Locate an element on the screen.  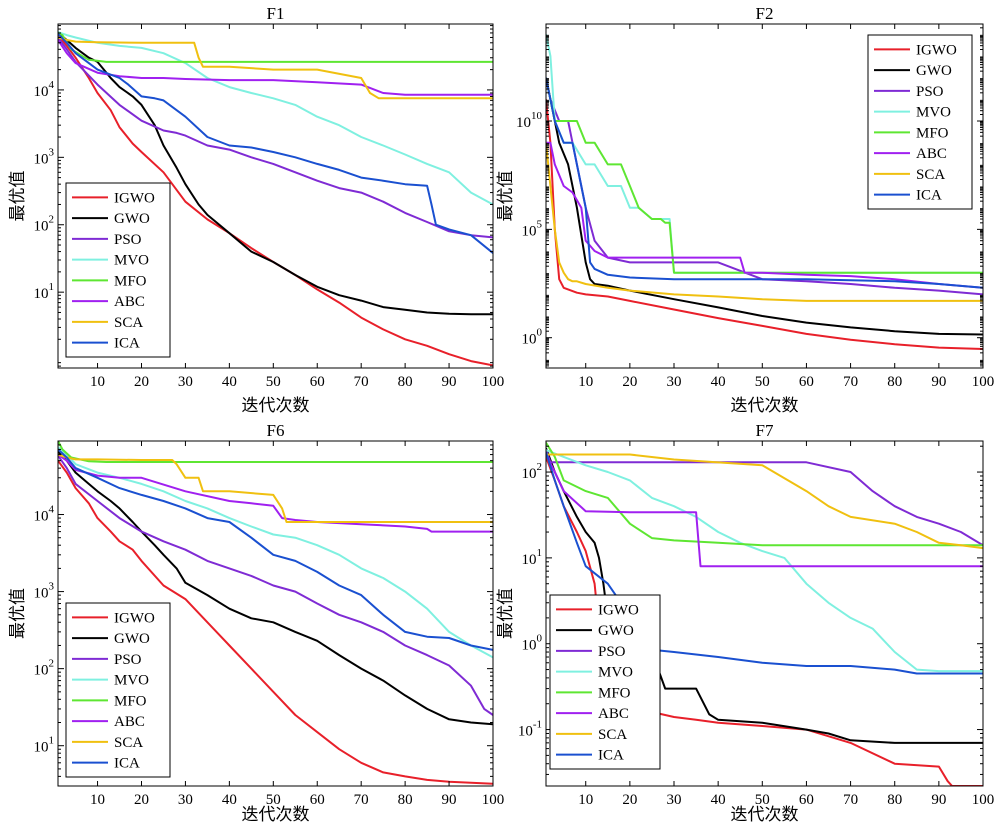
chart-title: F1 is located at coordinates (276, 13).